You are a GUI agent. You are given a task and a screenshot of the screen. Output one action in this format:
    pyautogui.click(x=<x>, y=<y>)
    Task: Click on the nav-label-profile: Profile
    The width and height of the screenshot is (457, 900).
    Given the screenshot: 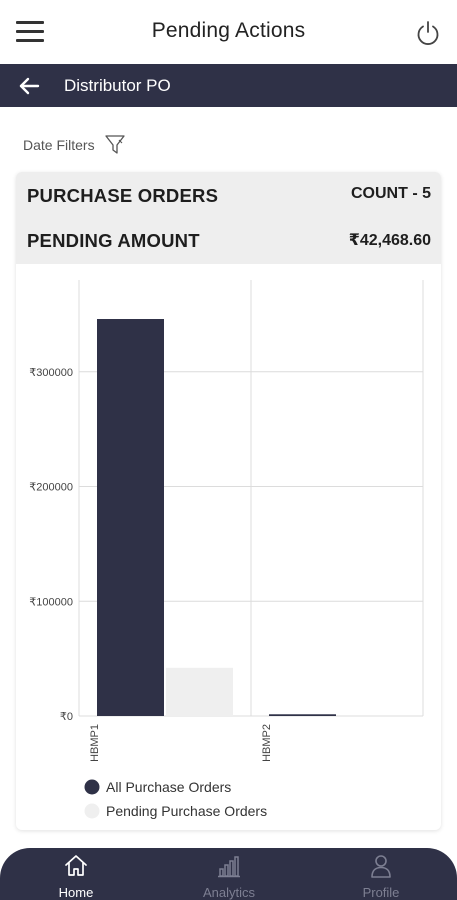 What is the action you would take?
    pyautogui.click(x=381, y=892)
    